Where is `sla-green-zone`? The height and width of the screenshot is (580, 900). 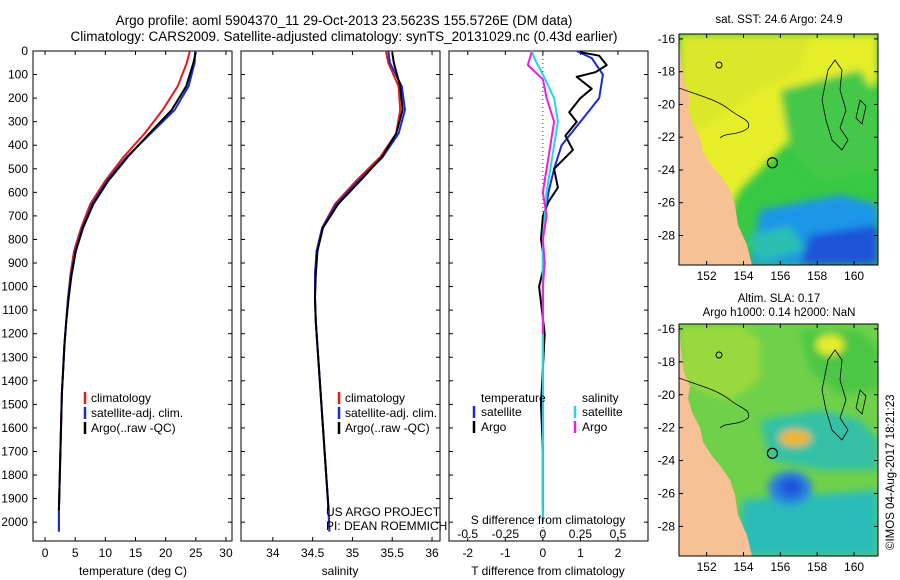
sla-green-zone is located at coordinates (720, 363).